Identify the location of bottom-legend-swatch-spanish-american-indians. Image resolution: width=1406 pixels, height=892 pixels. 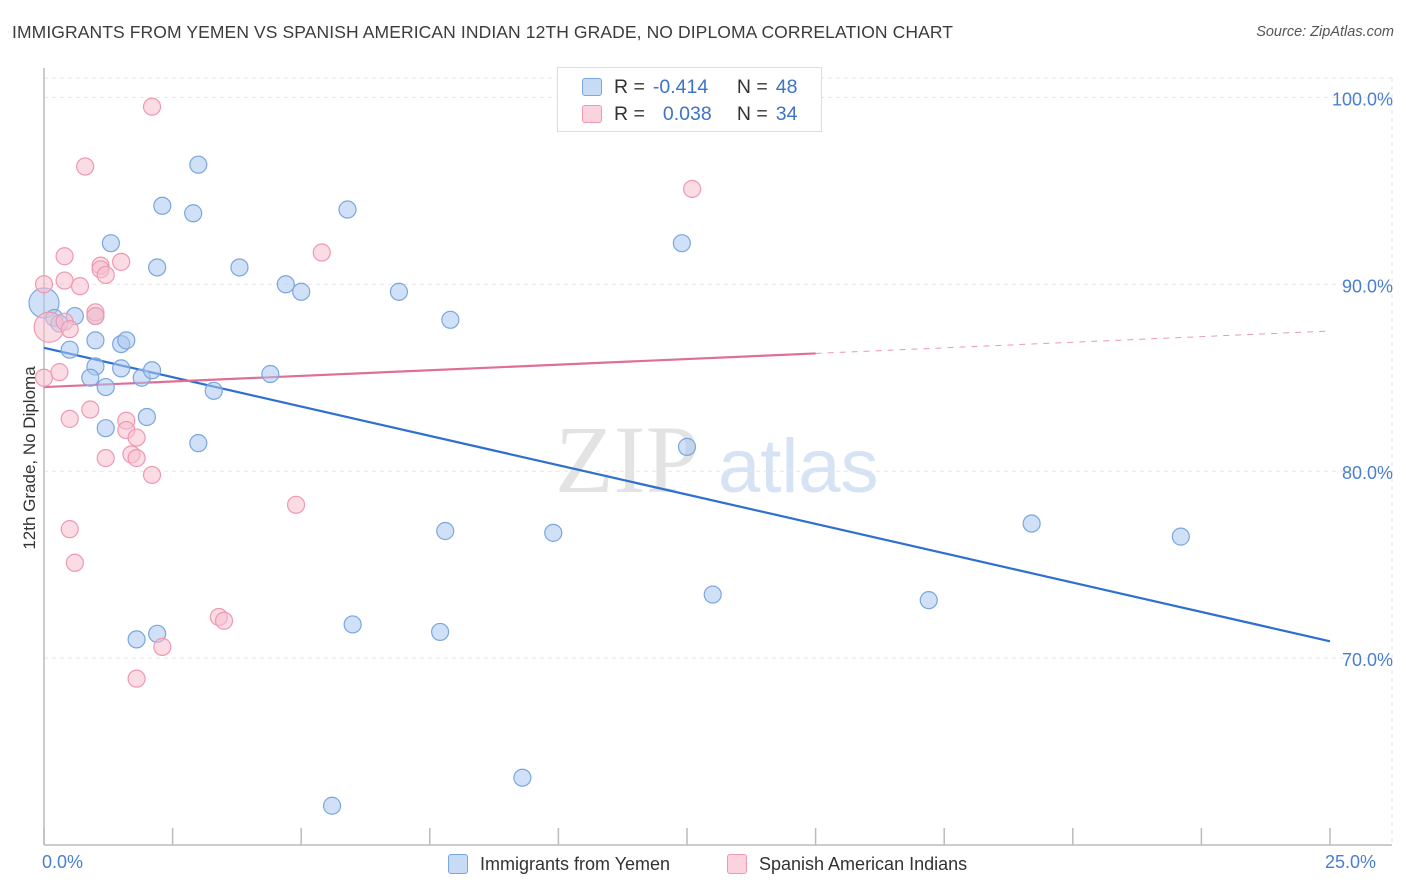
(737, 864).